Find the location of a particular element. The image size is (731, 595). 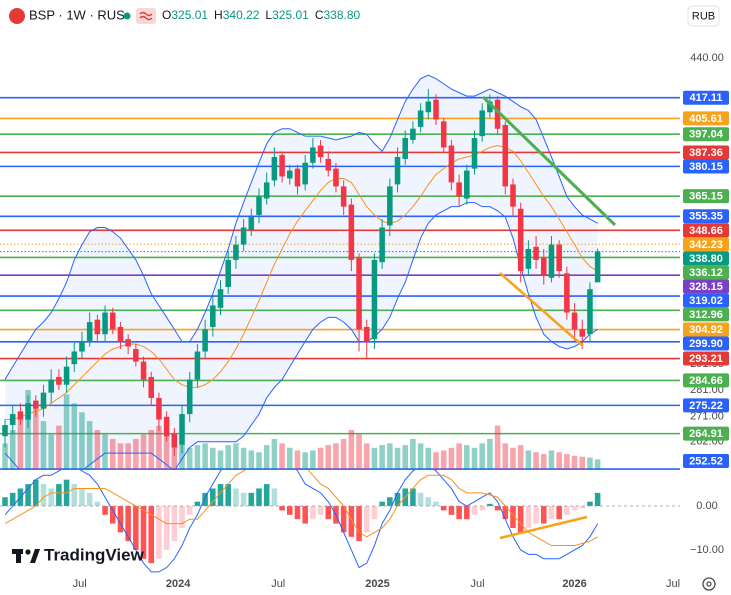

settings-button-core is located at coordinates (709, 584).